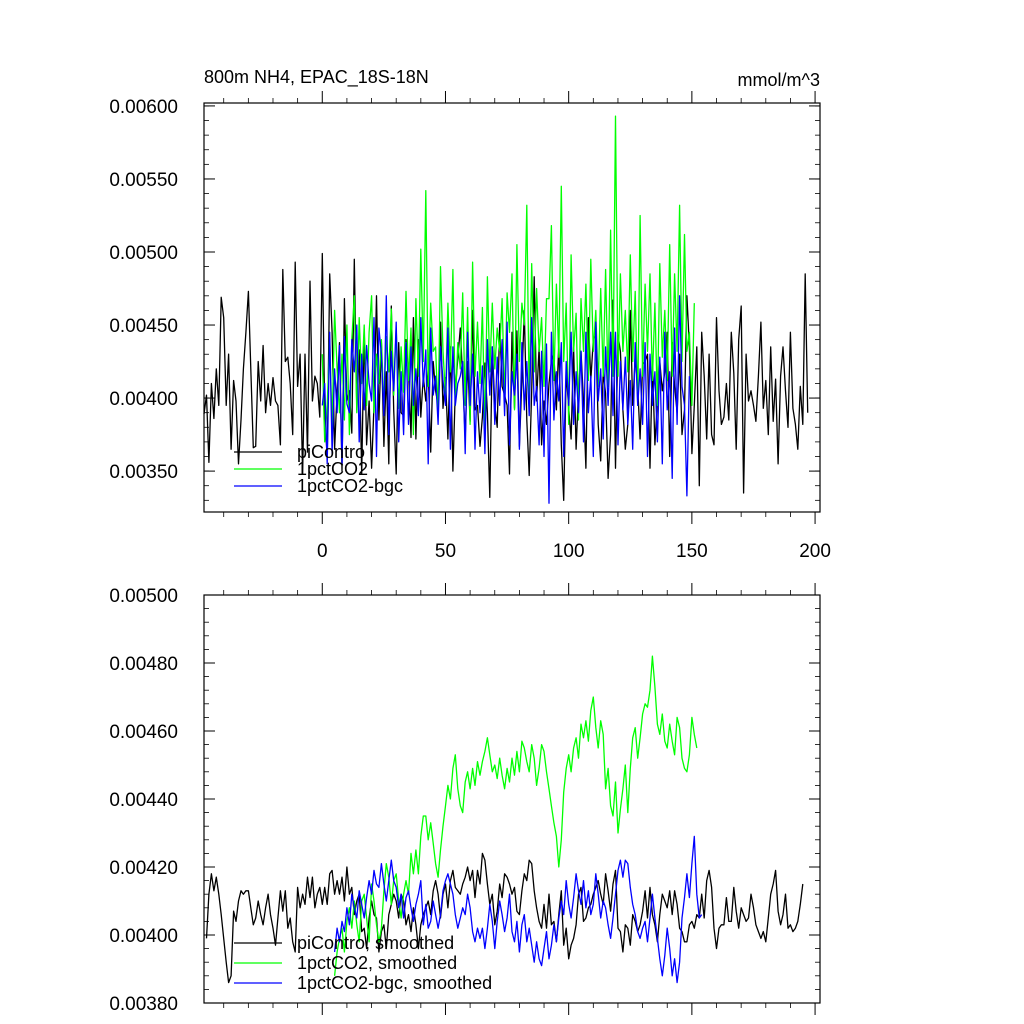  What do you see at coordinates (692, 551) in the screenshot?
I see `x-tick-label: 150` at bounding box center [692, 551].